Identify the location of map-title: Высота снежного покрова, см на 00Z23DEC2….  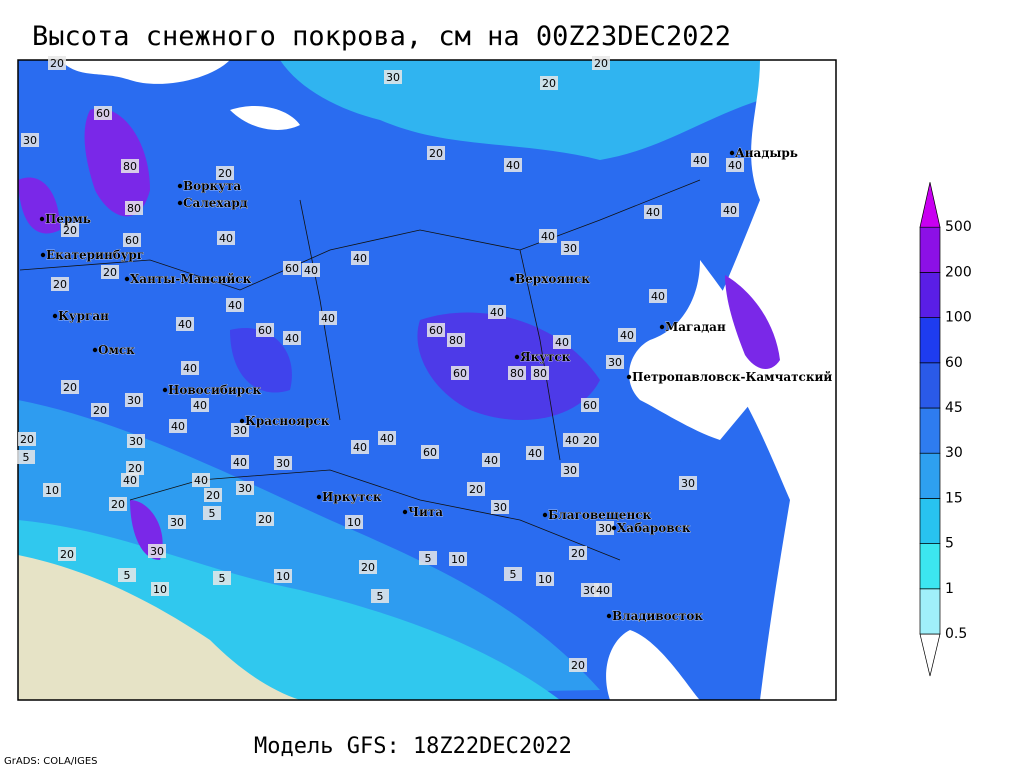
(381, 36).